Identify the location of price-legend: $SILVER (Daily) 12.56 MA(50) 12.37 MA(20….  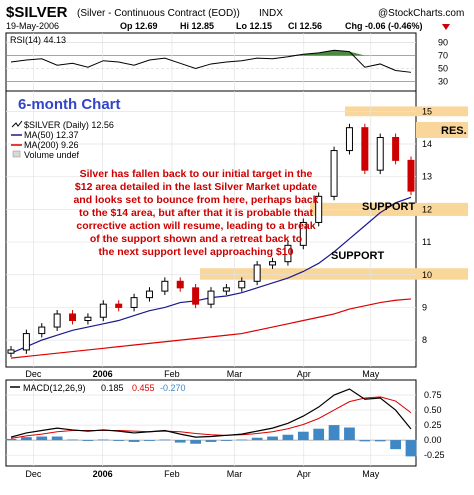
(62, 140).